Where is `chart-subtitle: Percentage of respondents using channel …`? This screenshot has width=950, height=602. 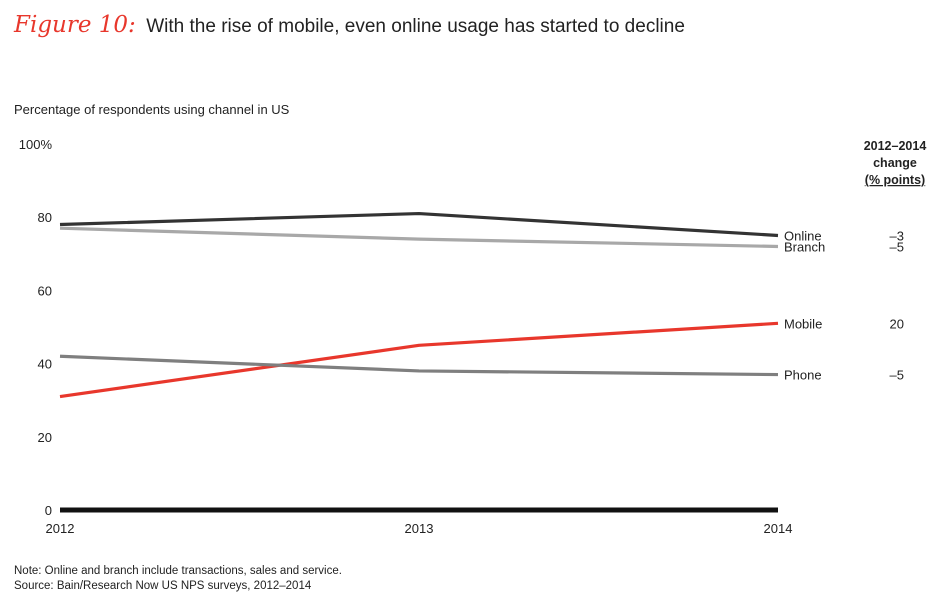
chart-subtitle: Percentage of respondents using channel … is located at coordinates (152, 109).